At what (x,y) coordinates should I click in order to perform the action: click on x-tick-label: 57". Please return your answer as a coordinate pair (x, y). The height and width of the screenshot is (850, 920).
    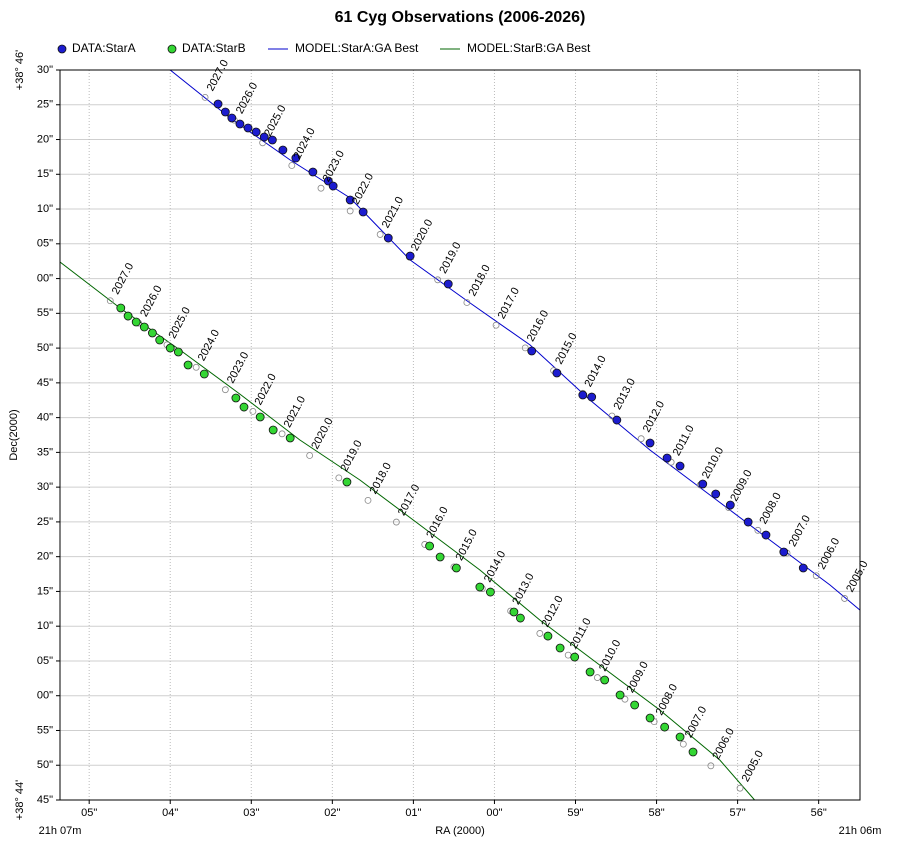
    Looking at the image, I should click on (738, 813).